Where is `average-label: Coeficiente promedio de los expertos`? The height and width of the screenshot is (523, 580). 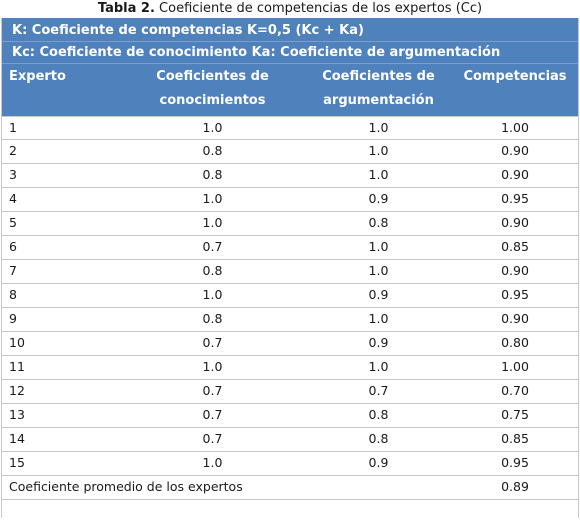 average-label: Coeficiente promedio de los expertos is located at coordinates (126, 486).